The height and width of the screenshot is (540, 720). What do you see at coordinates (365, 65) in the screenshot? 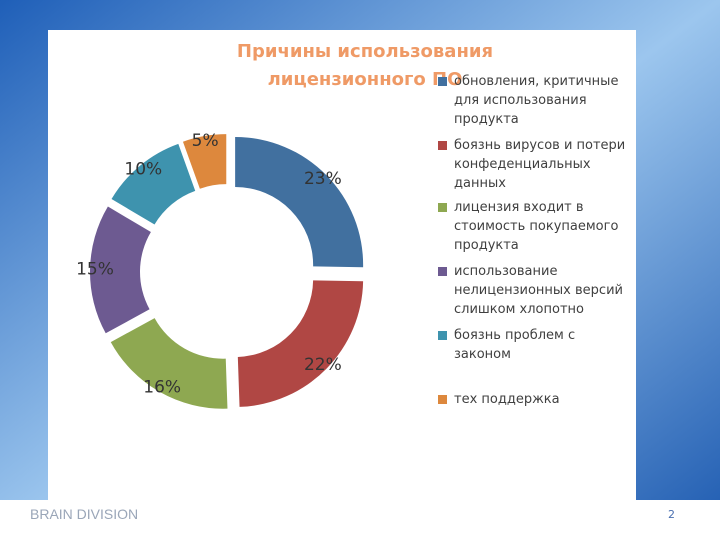
I see `chart-title: Причины использования лицензионного ПО` at bounding box center [365, 65].